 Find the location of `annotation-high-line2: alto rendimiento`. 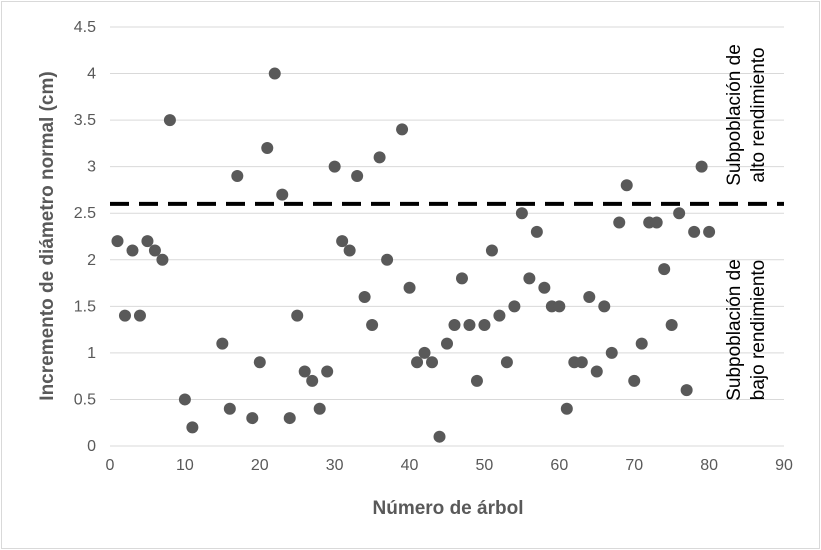

annotation-high-line2: alto rendimiento is located at coordinates (758, 114).